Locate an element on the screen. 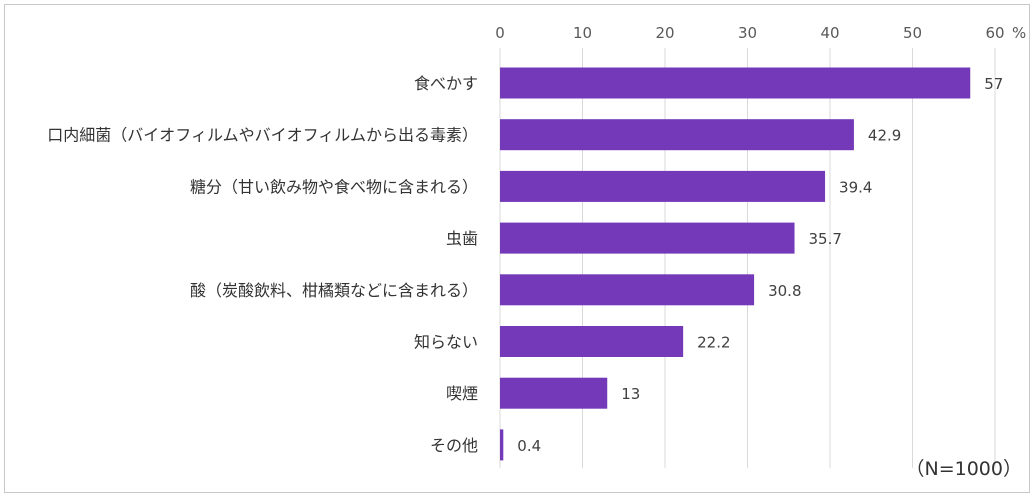 Image resolution: width=1036 pixels, height=499 pixels. value-label: 42.9 is located at coordinates (884, 136).